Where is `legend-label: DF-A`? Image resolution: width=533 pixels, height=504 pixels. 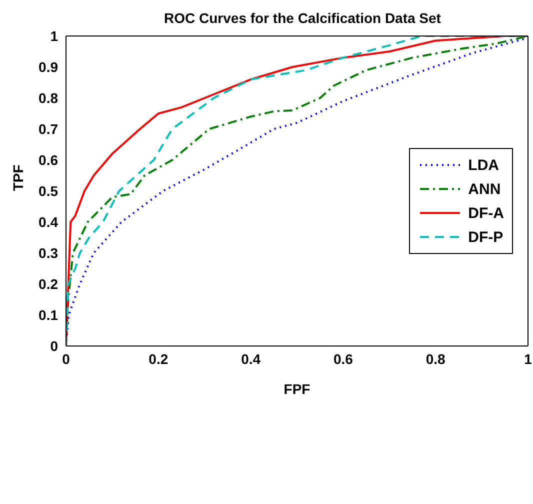
legend-label: DF-A is located at coordinates (486, 213).